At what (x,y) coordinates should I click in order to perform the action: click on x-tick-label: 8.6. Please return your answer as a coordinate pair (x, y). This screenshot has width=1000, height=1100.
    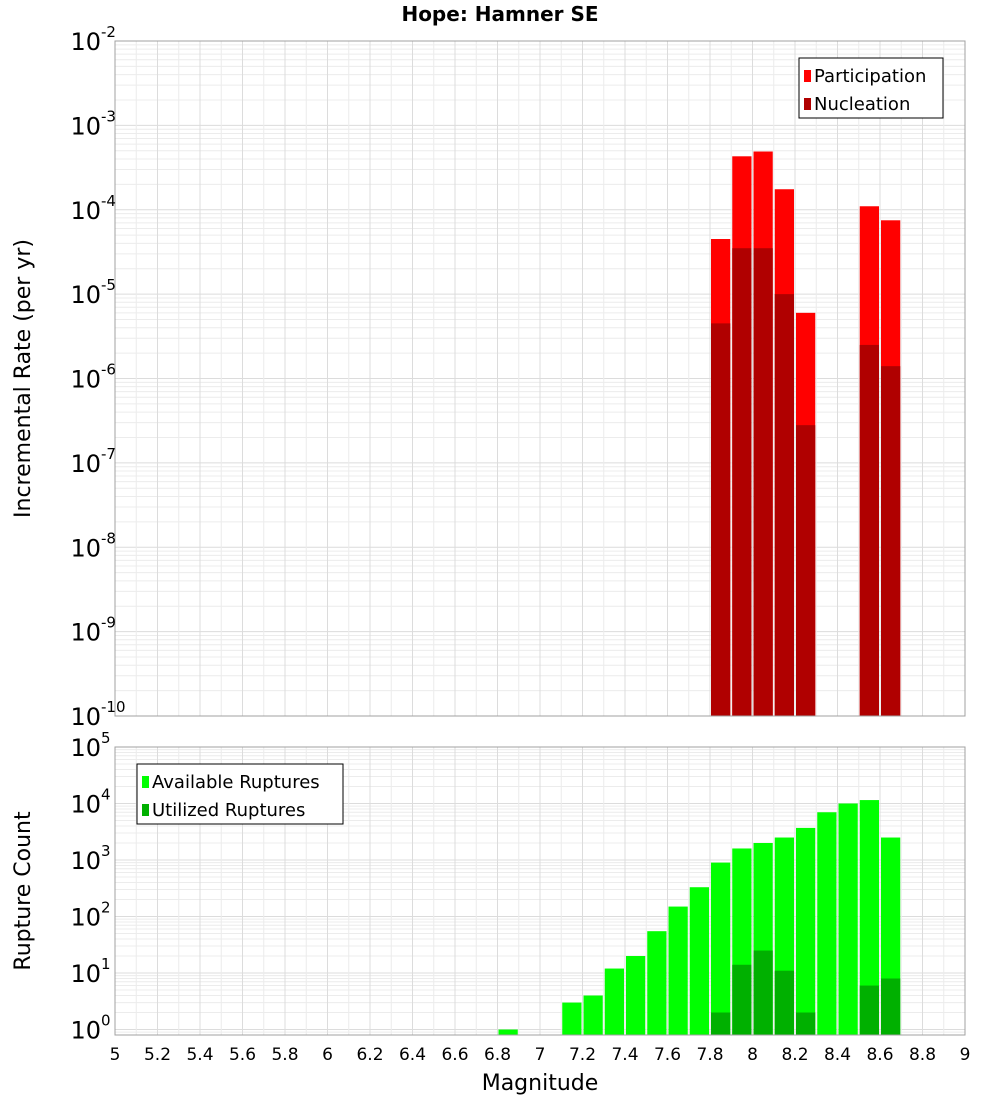
    Looking at the image, I should click on (879, 1055).